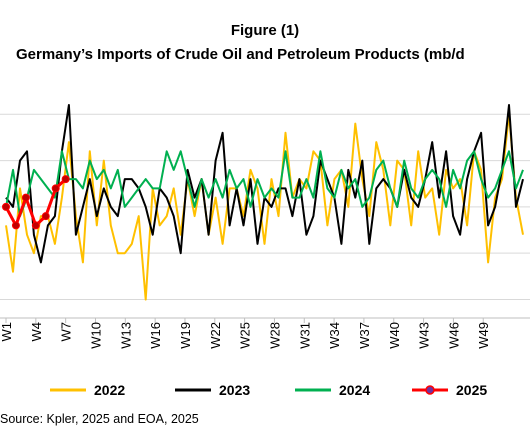 The image size is (530, 442). What do you see at coordinates (234, 390) in the screenshot?
I see `legend-label-2023: 2023` at bounding box center [234, 390].